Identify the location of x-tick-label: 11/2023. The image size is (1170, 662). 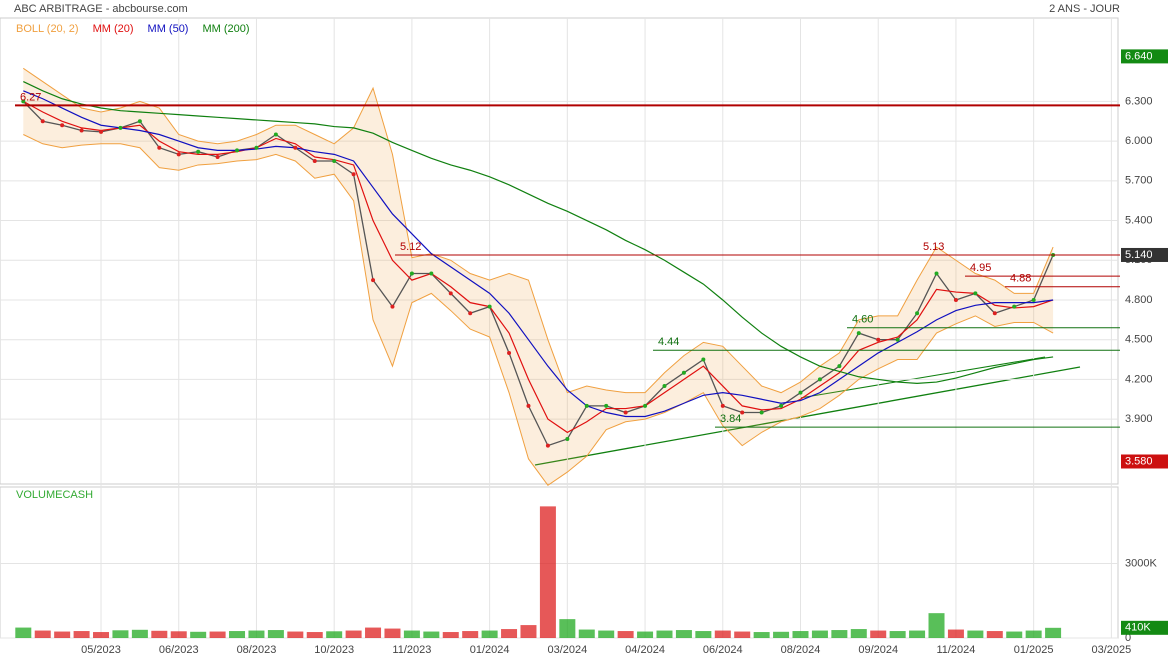
(411, 650).